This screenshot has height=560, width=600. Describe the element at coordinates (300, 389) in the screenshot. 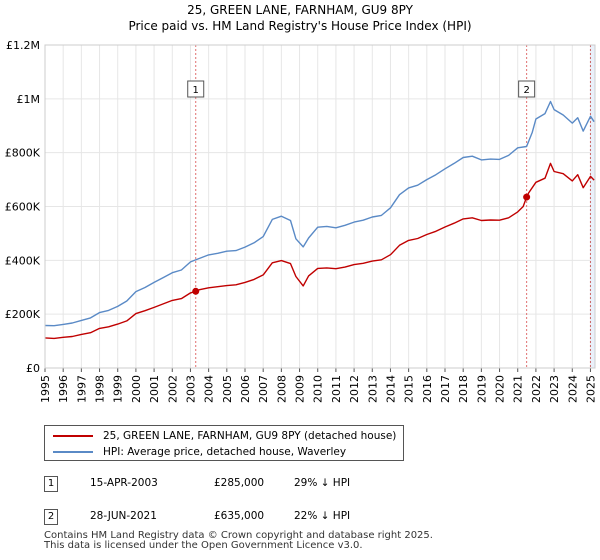

I see `x-tick-label: 2009` at that location.